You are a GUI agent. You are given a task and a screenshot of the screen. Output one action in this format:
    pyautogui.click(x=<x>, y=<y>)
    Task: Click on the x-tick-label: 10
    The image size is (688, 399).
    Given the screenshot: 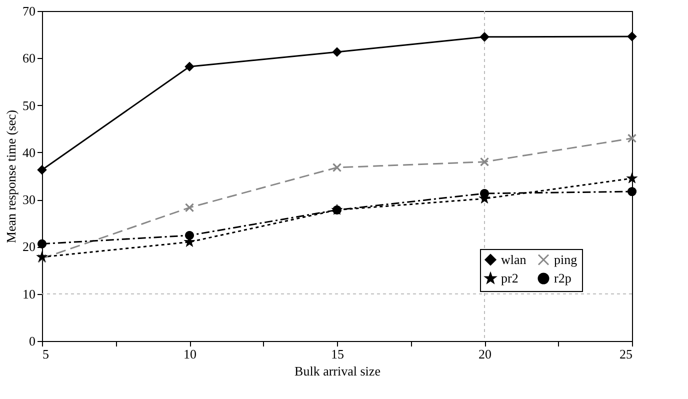 What is the action you would take?
    pyautogui.click(x=190, y=354)
    